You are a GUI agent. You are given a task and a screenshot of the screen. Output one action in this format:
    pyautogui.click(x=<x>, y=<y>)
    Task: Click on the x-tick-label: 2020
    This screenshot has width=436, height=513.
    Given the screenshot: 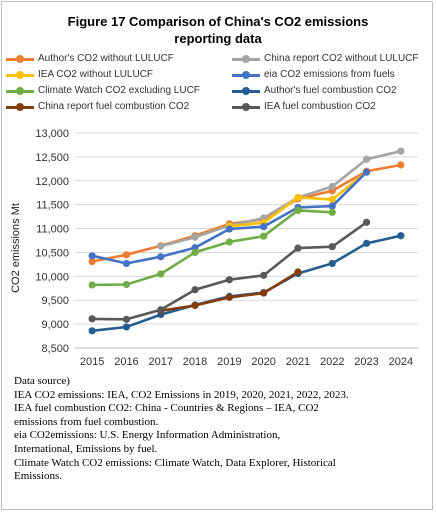 What is the action you would take?
    pyautogui.click(x=263, y=362)
    